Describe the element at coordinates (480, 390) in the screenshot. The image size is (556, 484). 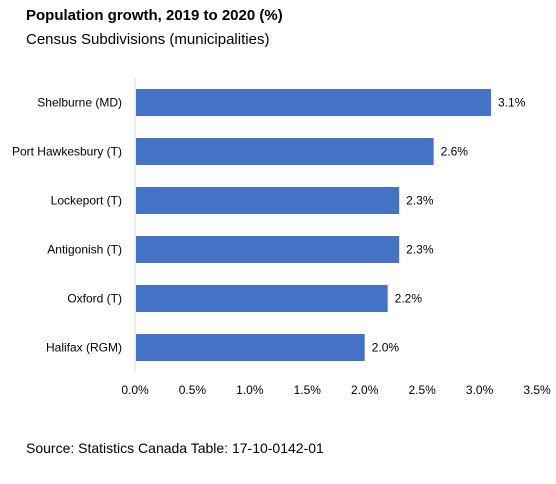
I see `x-tick-label: 3.0%` at that location.